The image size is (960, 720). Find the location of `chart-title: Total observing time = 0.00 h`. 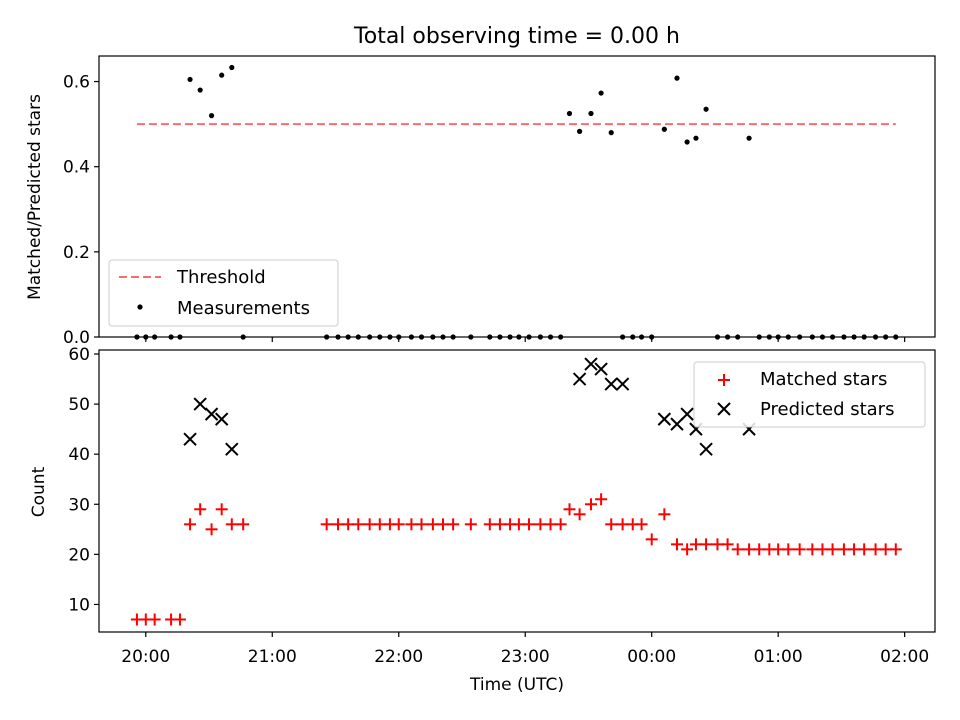

chart-title: Total observing time = 0.00 h is located at coordinates (516, 36).